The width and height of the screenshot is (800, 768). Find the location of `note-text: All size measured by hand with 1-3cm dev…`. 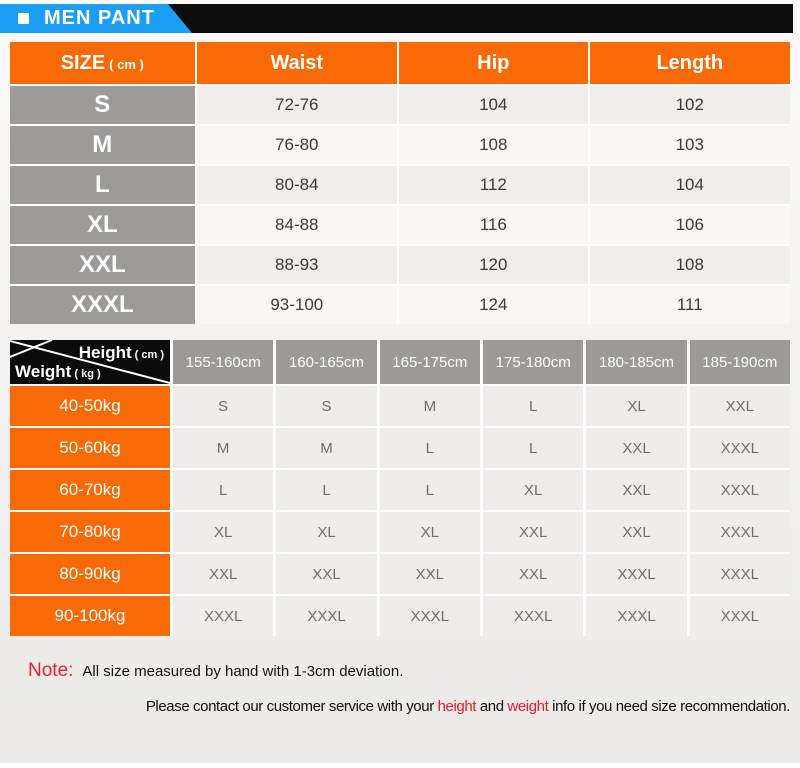

note-text: All size measured by hand with 1-3cm dev… is located at coordinates (243, 671).